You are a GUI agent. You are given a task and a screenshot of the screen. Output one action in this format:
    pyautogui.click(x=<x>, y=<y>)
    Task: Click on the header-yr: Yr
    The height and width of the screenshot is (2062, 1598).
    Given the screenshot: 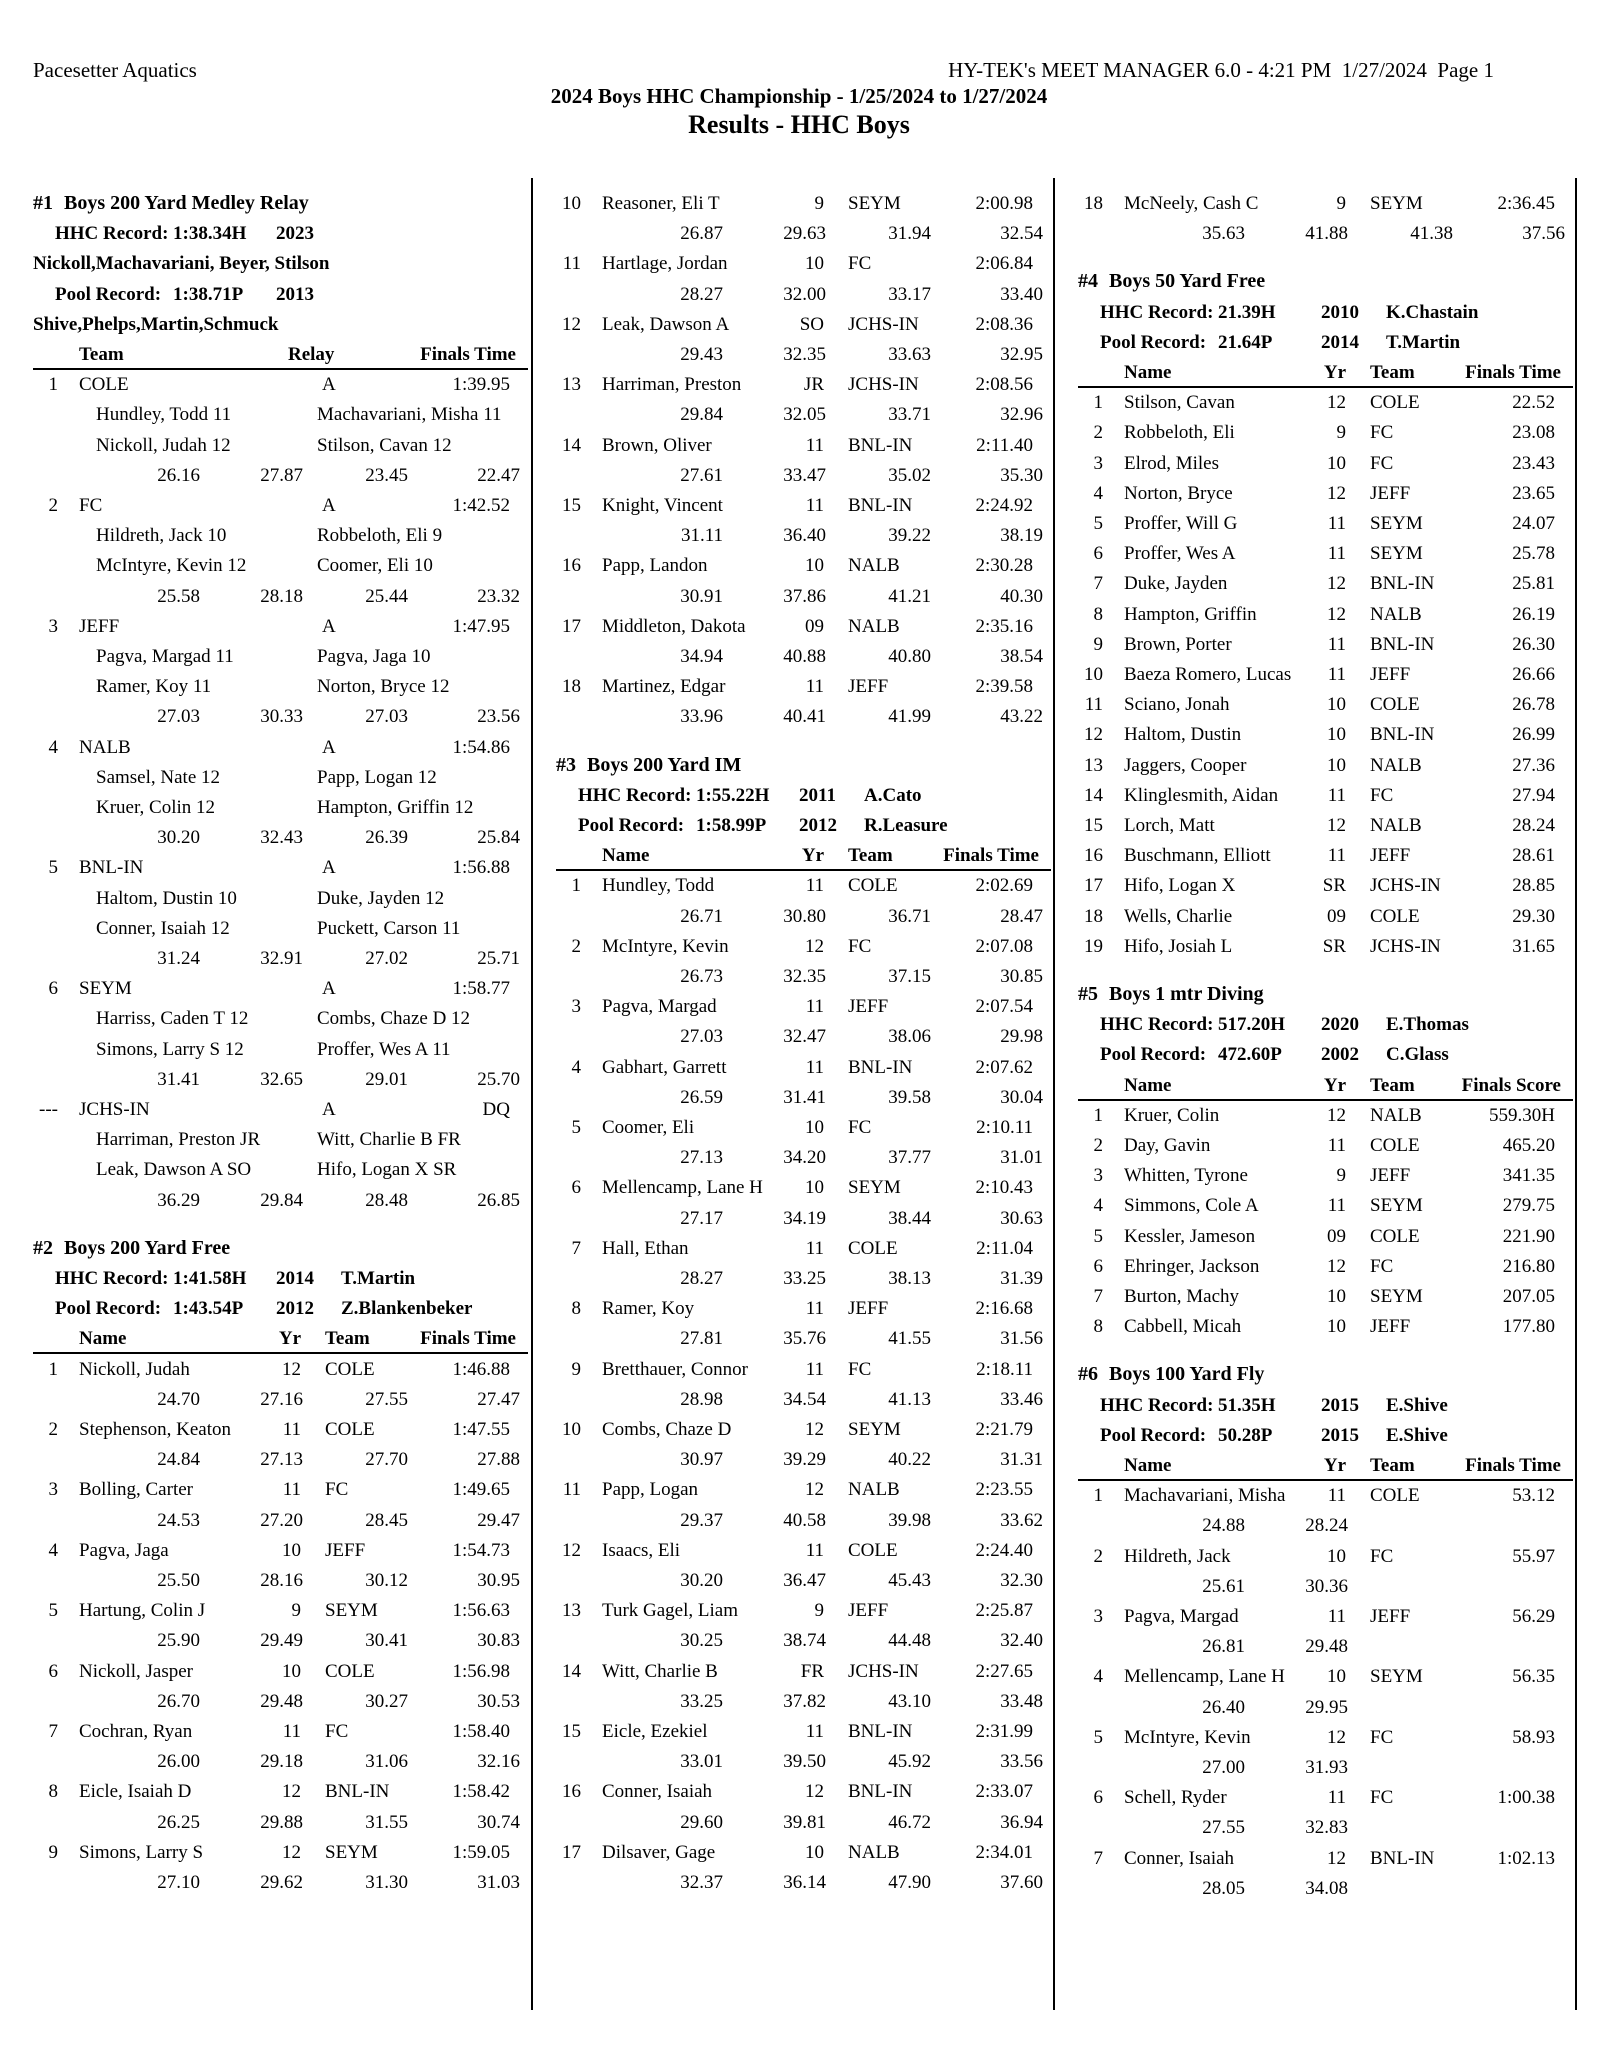 What is the action you would take?
    pyautogui.click(x=289, y=1339)
    